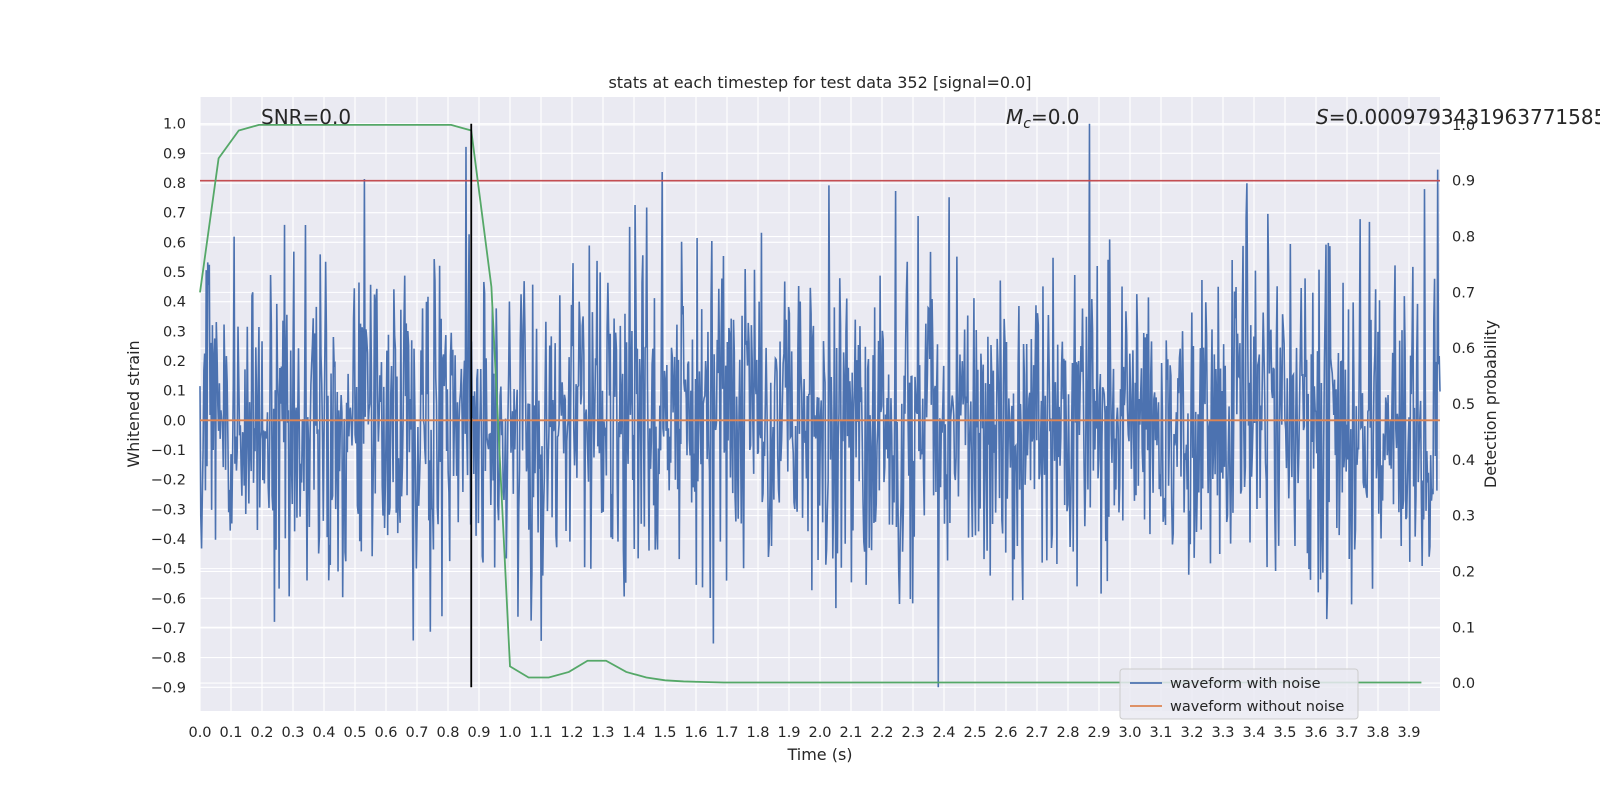 The height and width of the screenshot is (800, 1600). What do you see at coordinates (174, 125) in the screenshot?
I see `y-tick-label: 1.0` at bounding box center [174, 125].